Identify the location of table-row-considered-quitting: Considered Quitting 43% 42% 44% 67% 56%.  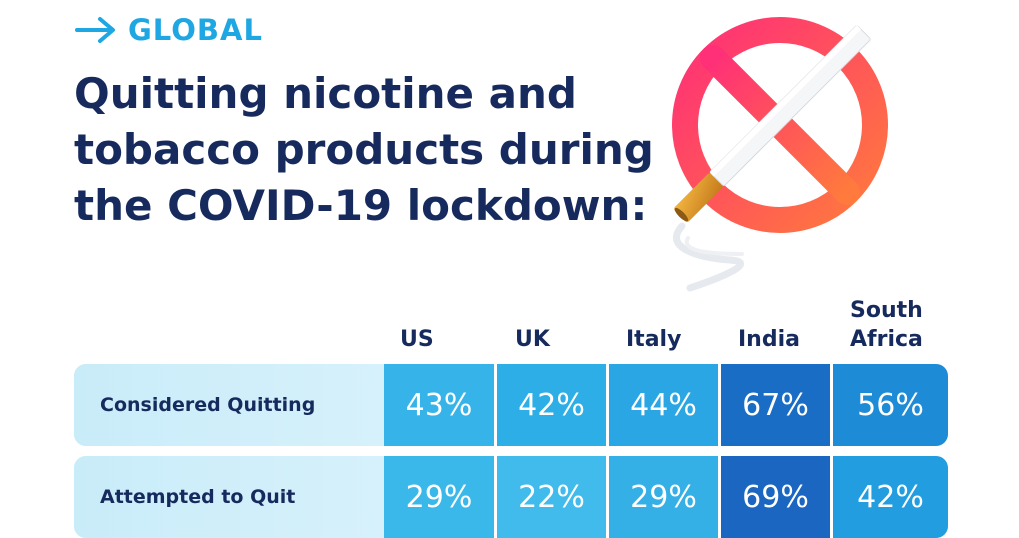
(511, 405).